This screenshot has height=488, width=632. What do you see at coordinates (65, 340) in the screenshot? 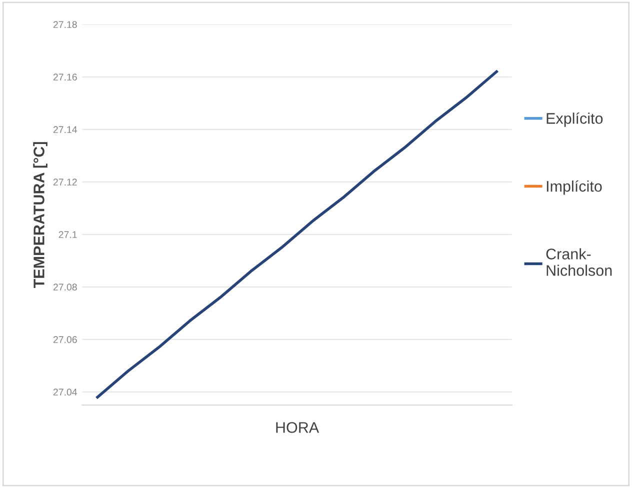
I see `y-tick-label: 27.06` at bounding box center [65, 340].